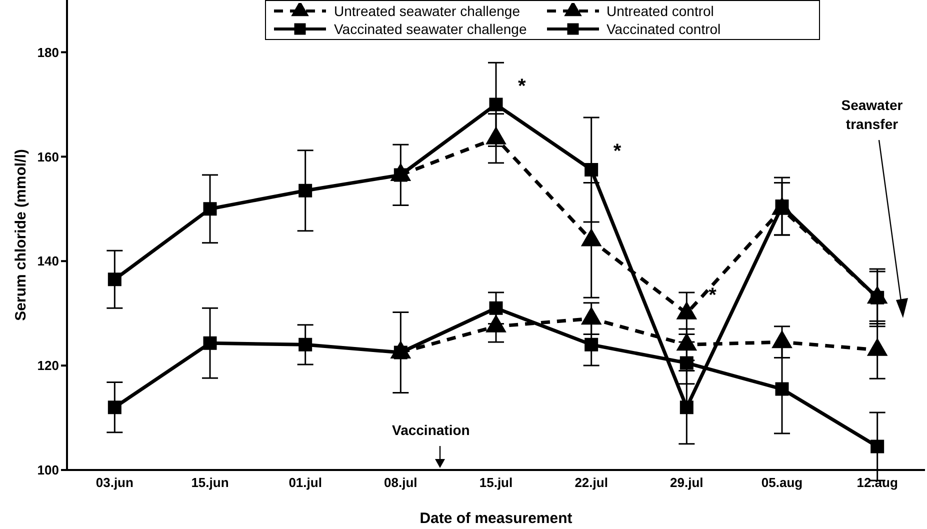 Image resolution: width=927 pixels, height=529 pixels. Describe the element at coordinates (496, 482) in the screenshot. I see `x-tick-label: 15.jul` at that location.